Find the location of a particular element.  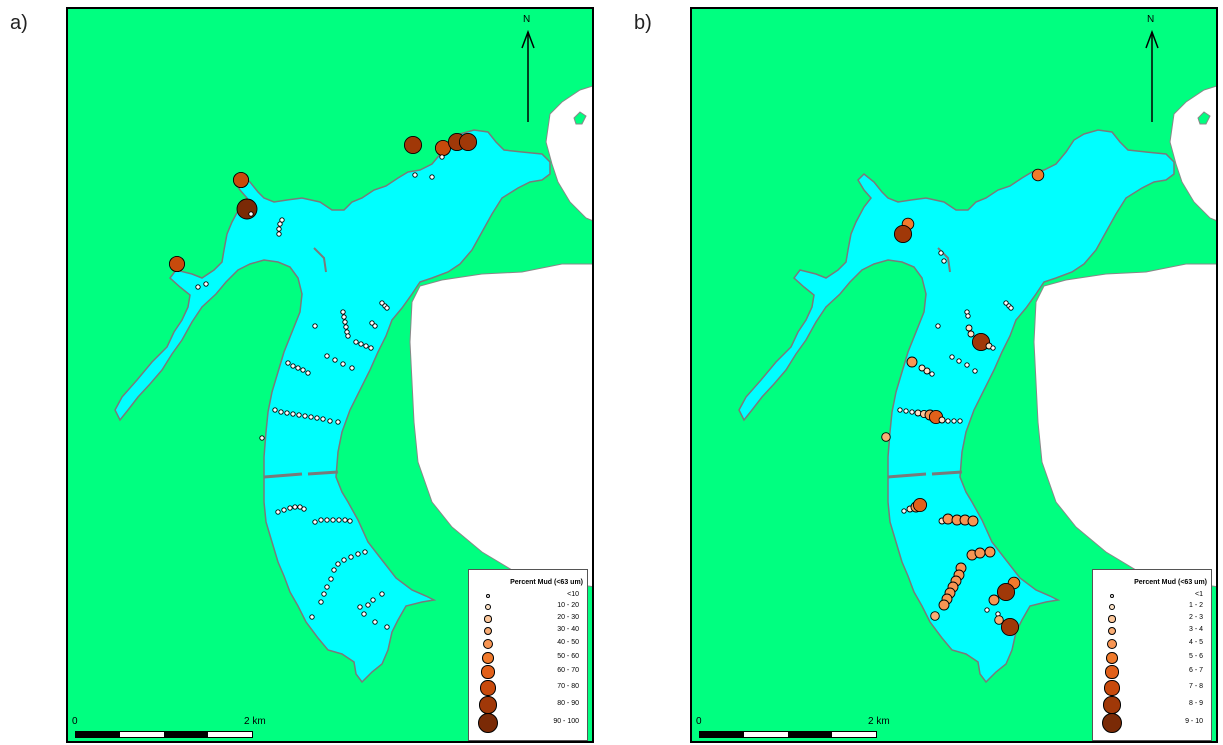

legend-item: <10 is located at coordinates (528, 600).